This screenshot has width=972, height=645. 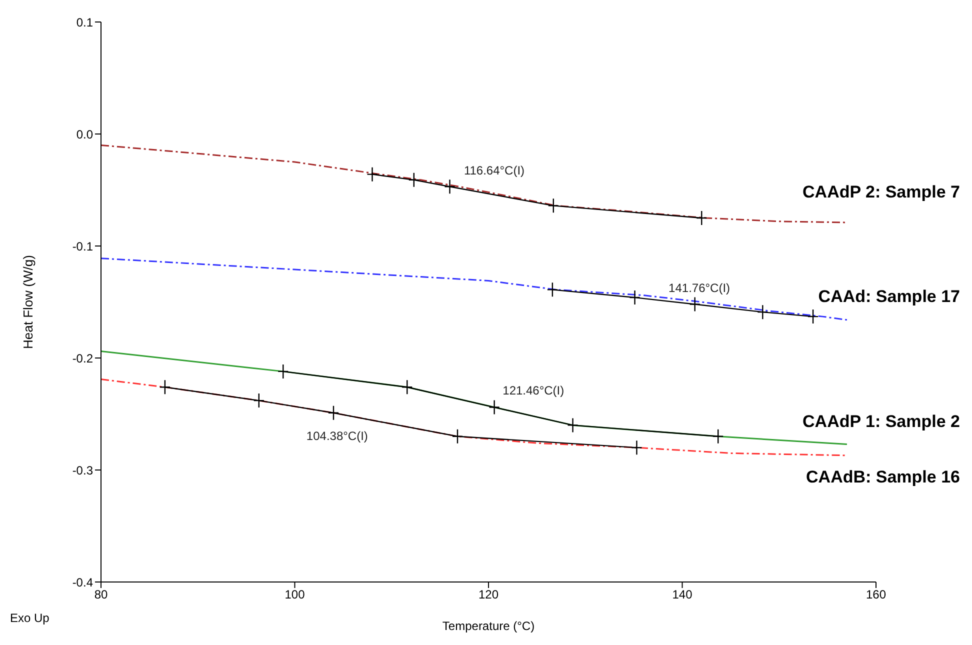 I want to click on annotation: 104.38°C(I), so click(x=337, y=436).